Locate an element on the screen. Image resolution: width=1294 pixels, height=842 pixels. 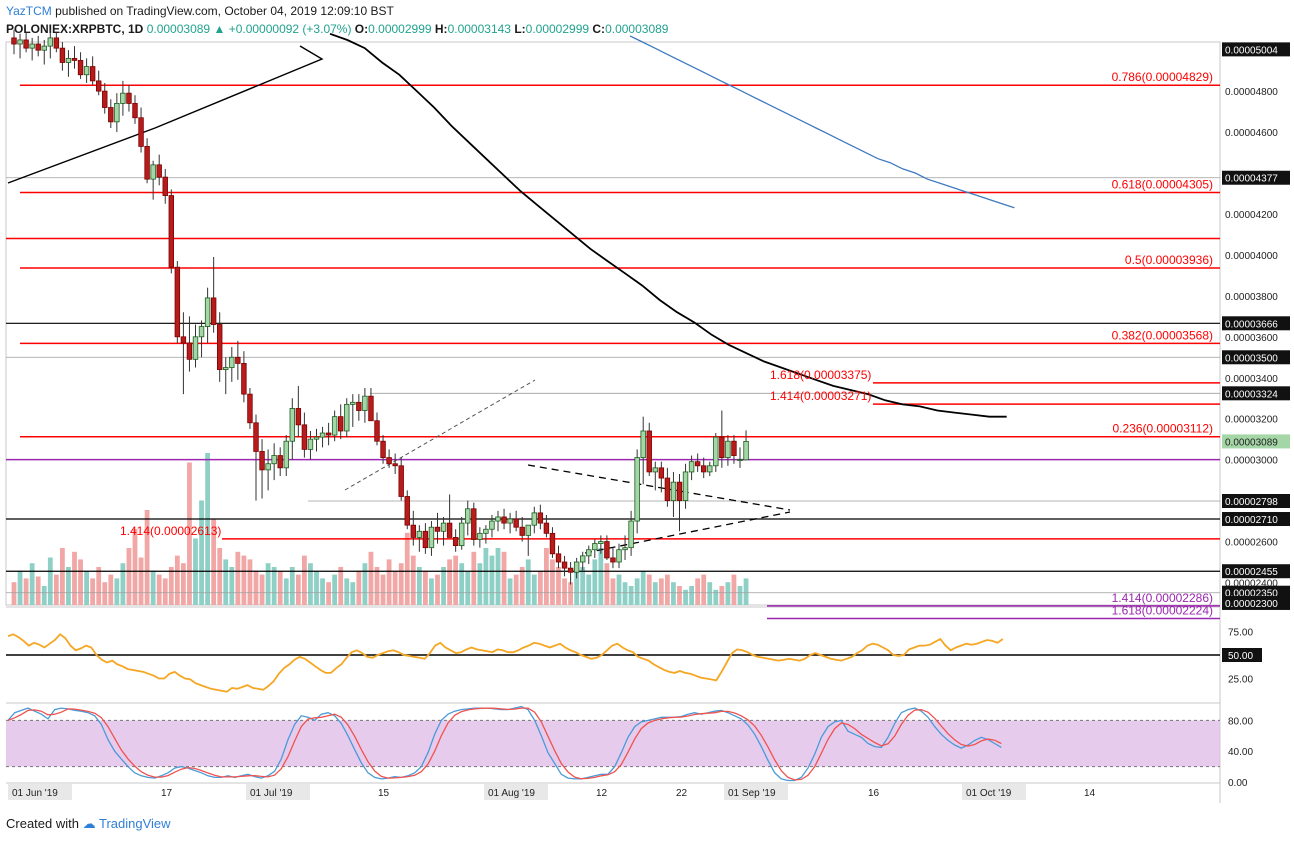
tradingview-brand: TradingView is located at coordinates (135, 823).